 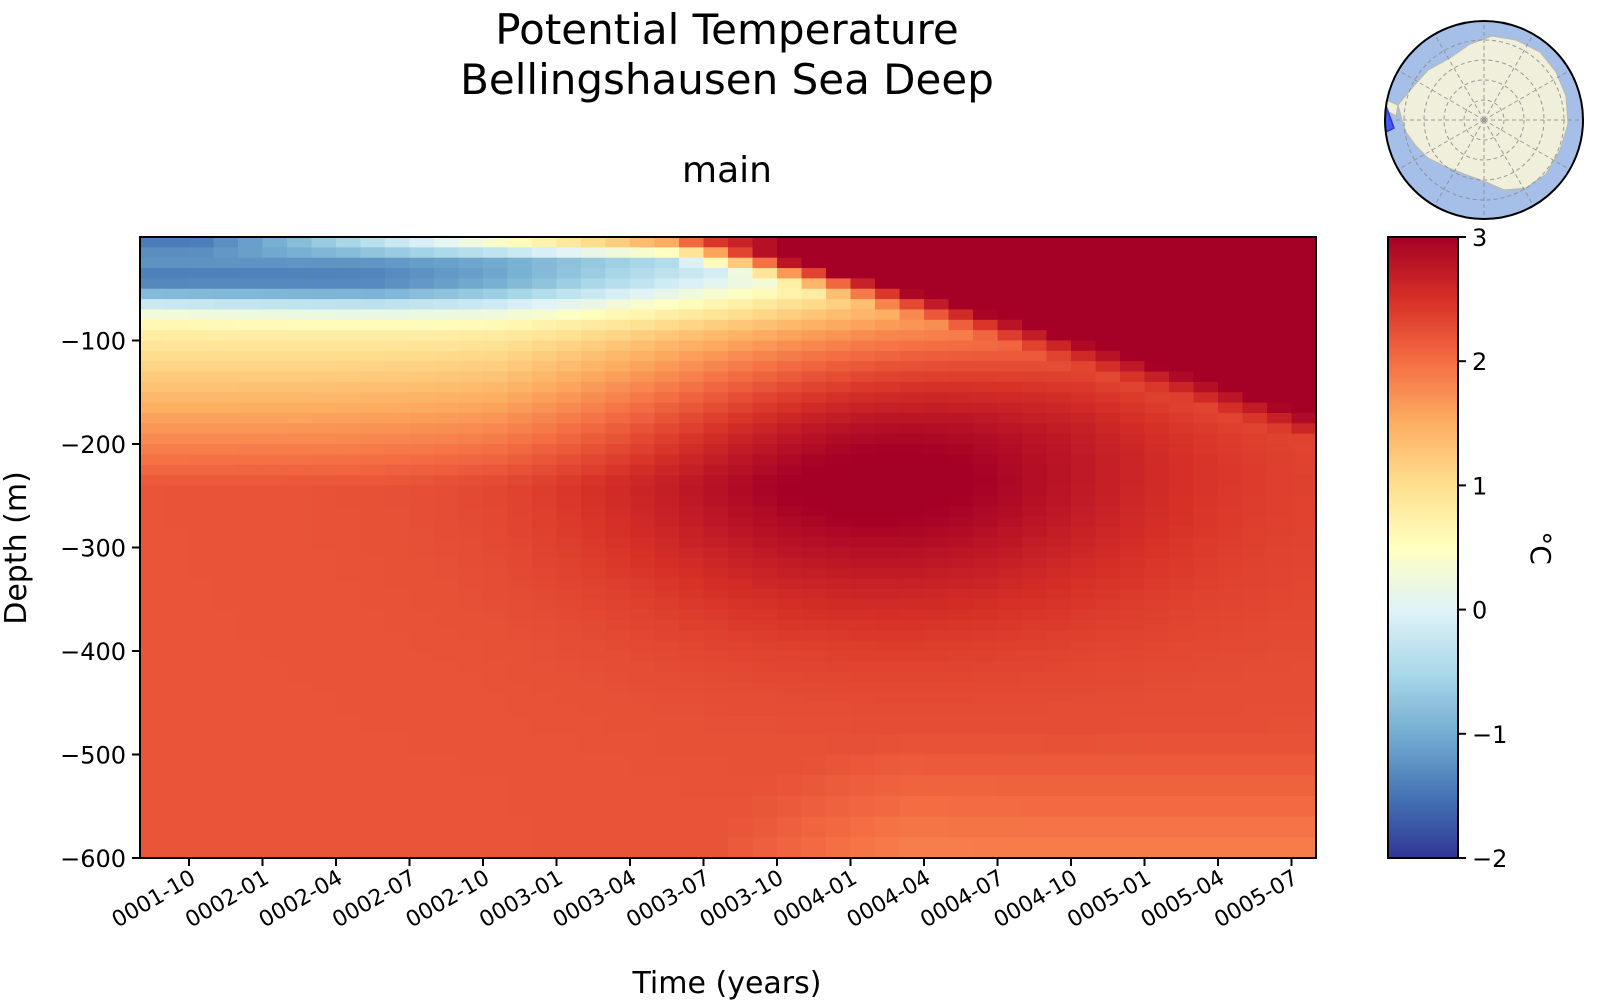 What do you see at coordinates (227, 900) in the screenshot?
I see `x-tick-label: 0002-01` at bounding box center [227, 900].